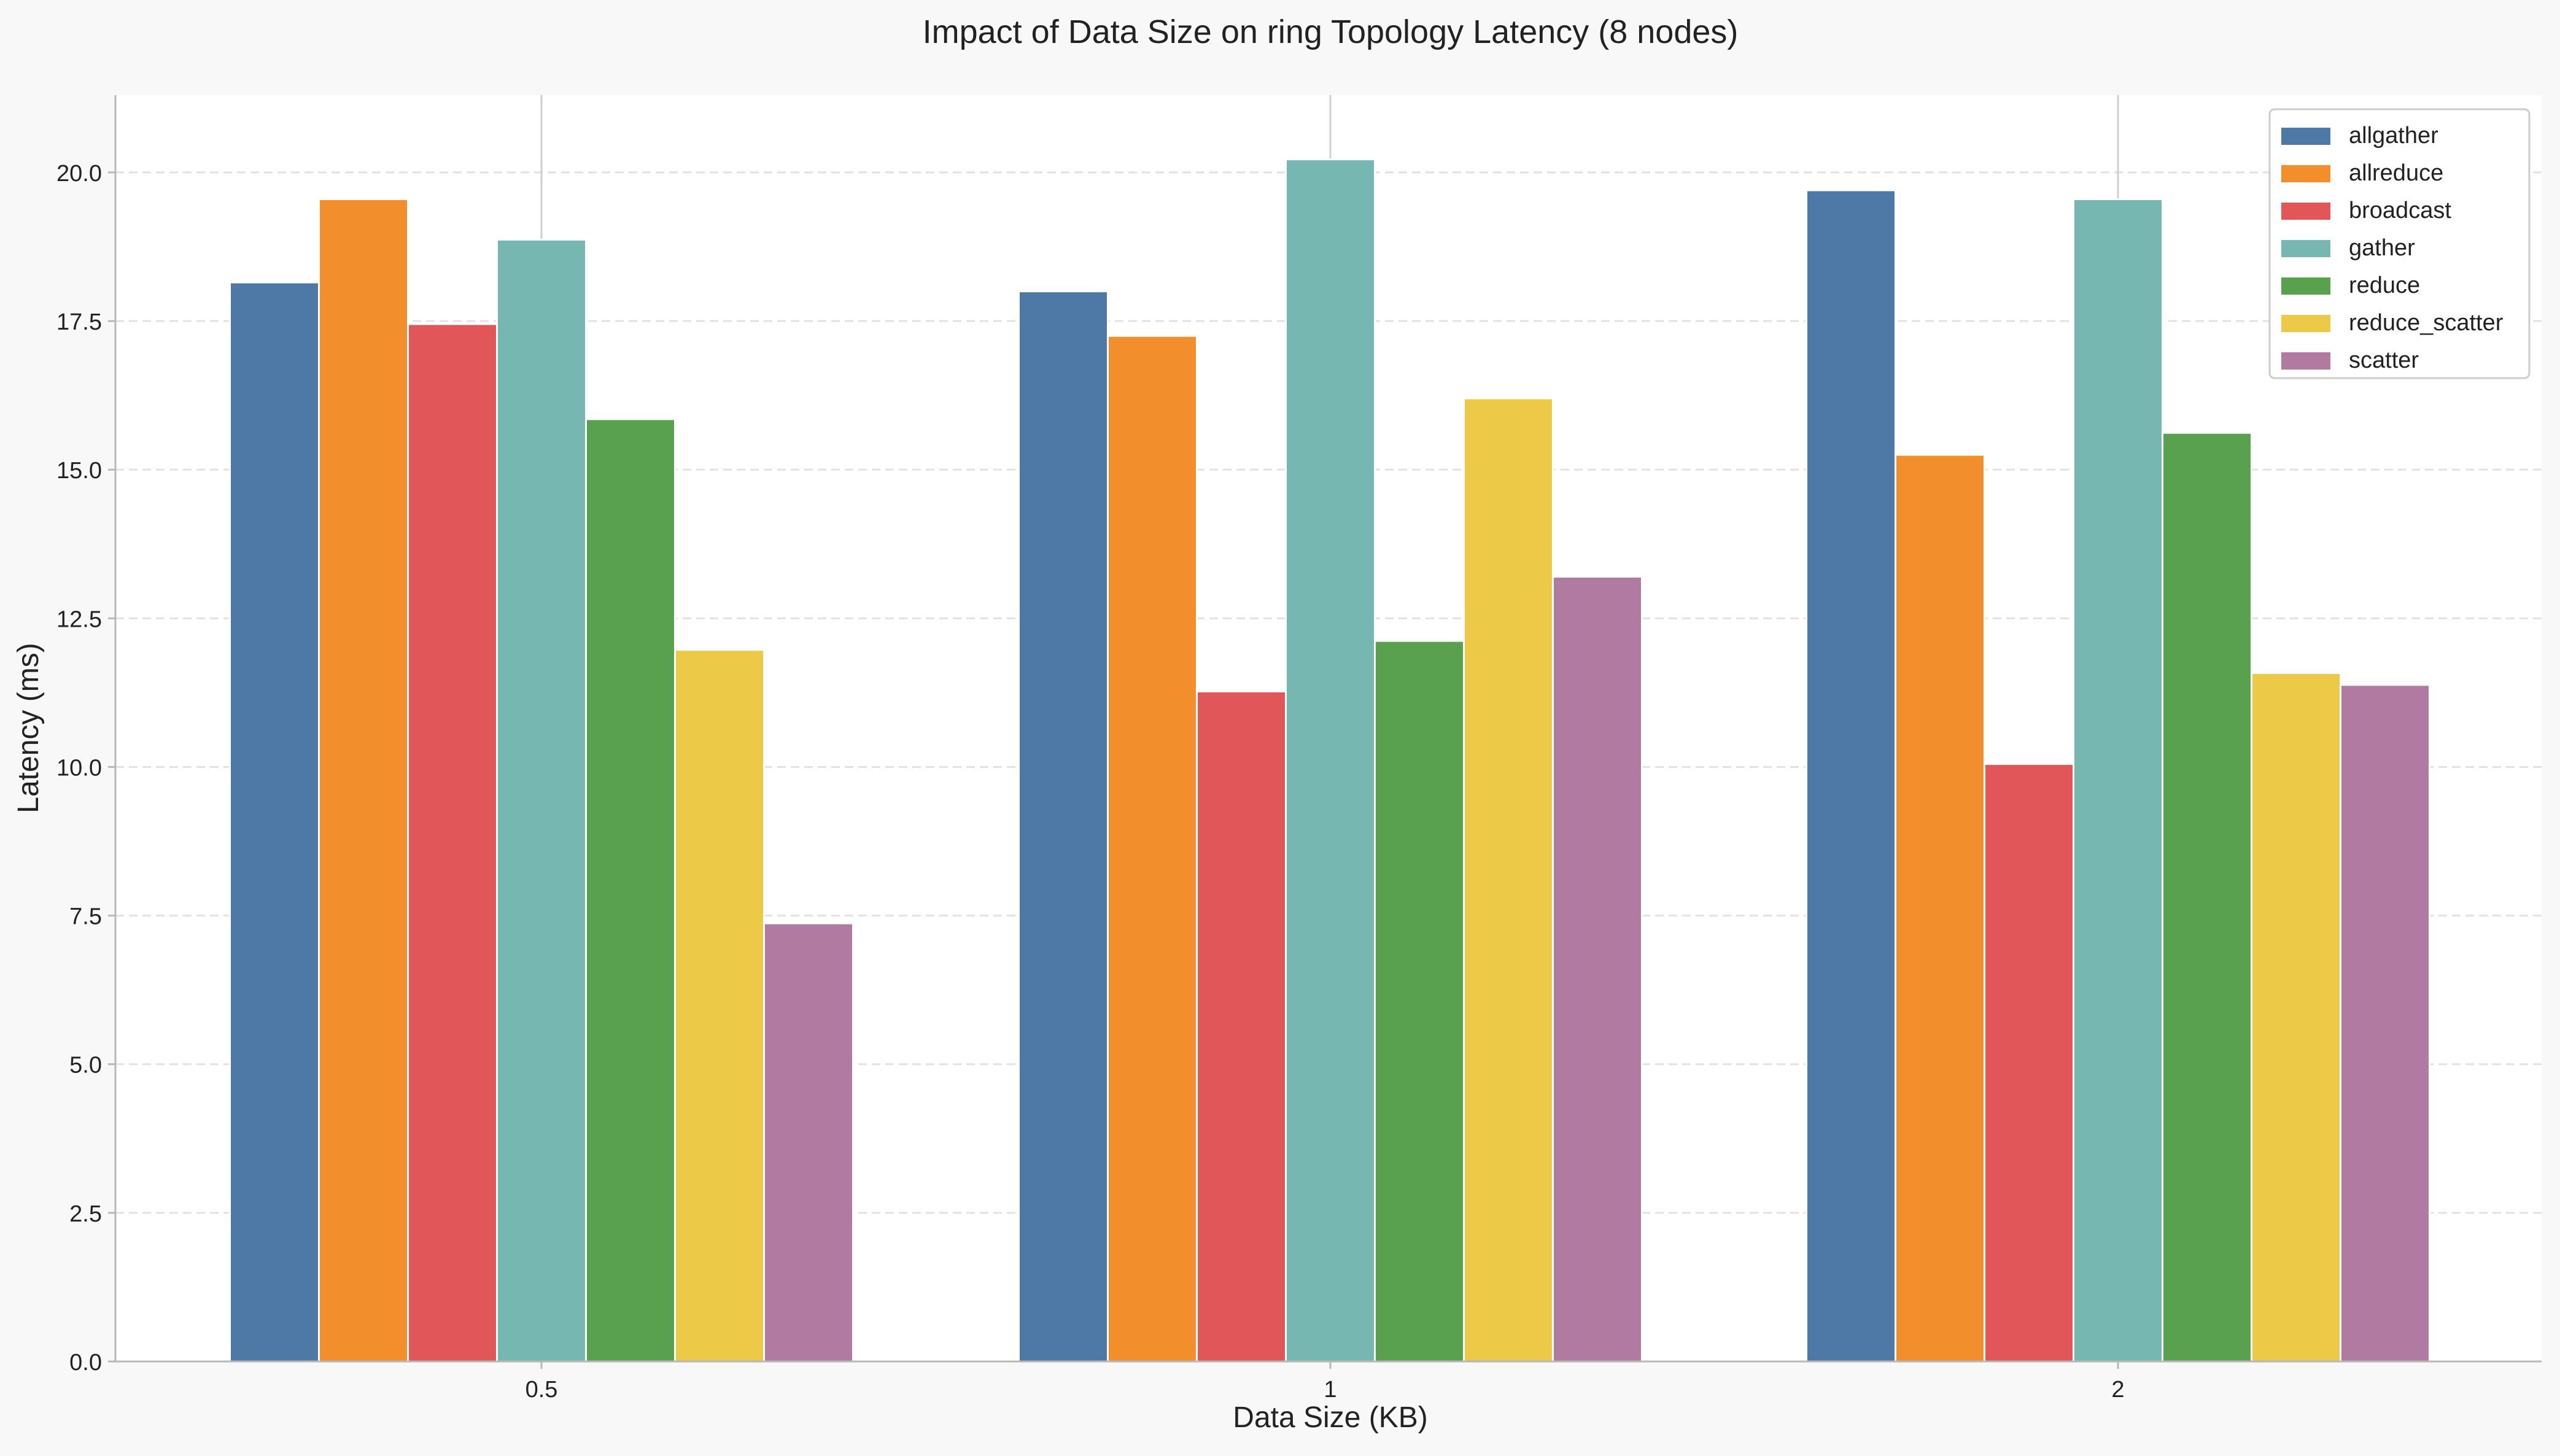 The height and width of the screenshot is (1456, 2560). What do you see at coordinates (2305, 361) in the screenshot?
I see `legend-swatch-scatter` at bounding box center [2305, 361].